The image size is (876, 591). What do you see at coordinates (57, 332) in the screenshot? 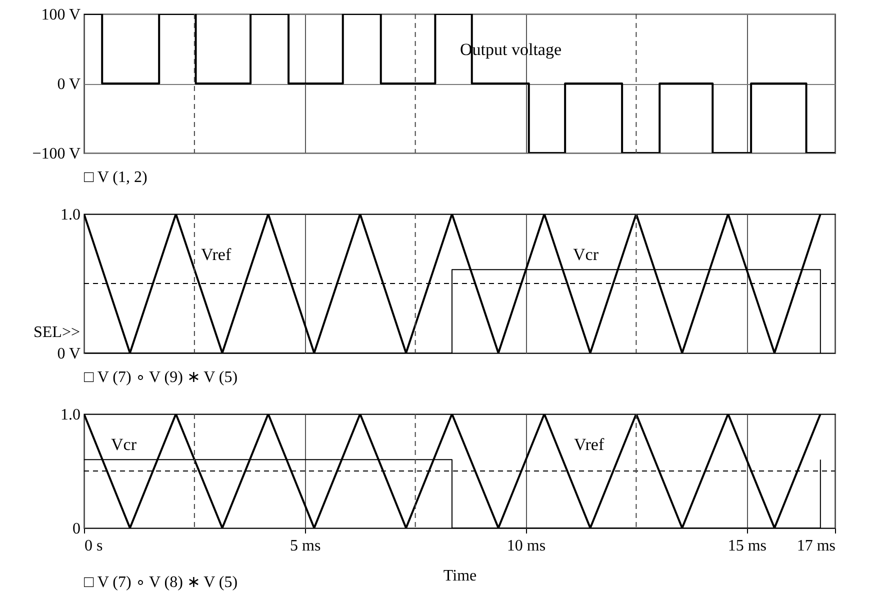
I see `text: SEL>>` at bounding box center [57, 332].